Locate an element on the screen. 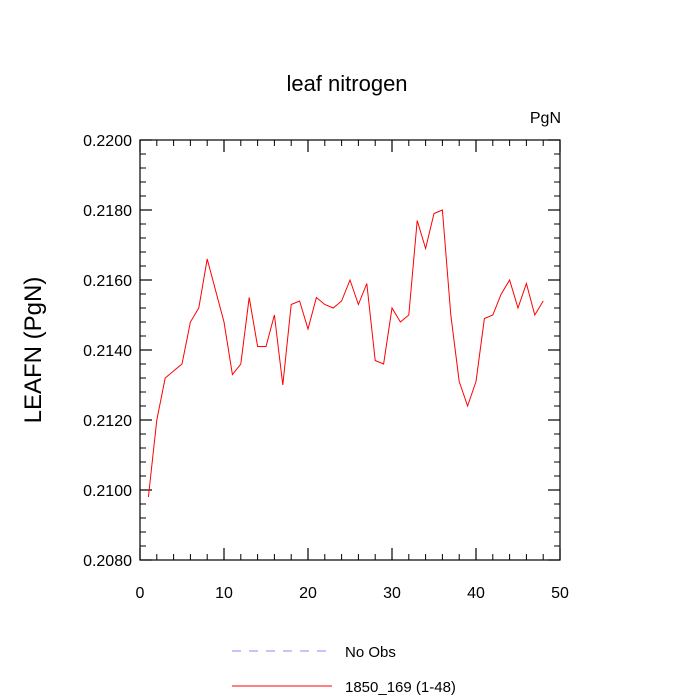 This screenshot has height=700, width=700. x-tick-label: 50 is located at coordinates (560, 593).